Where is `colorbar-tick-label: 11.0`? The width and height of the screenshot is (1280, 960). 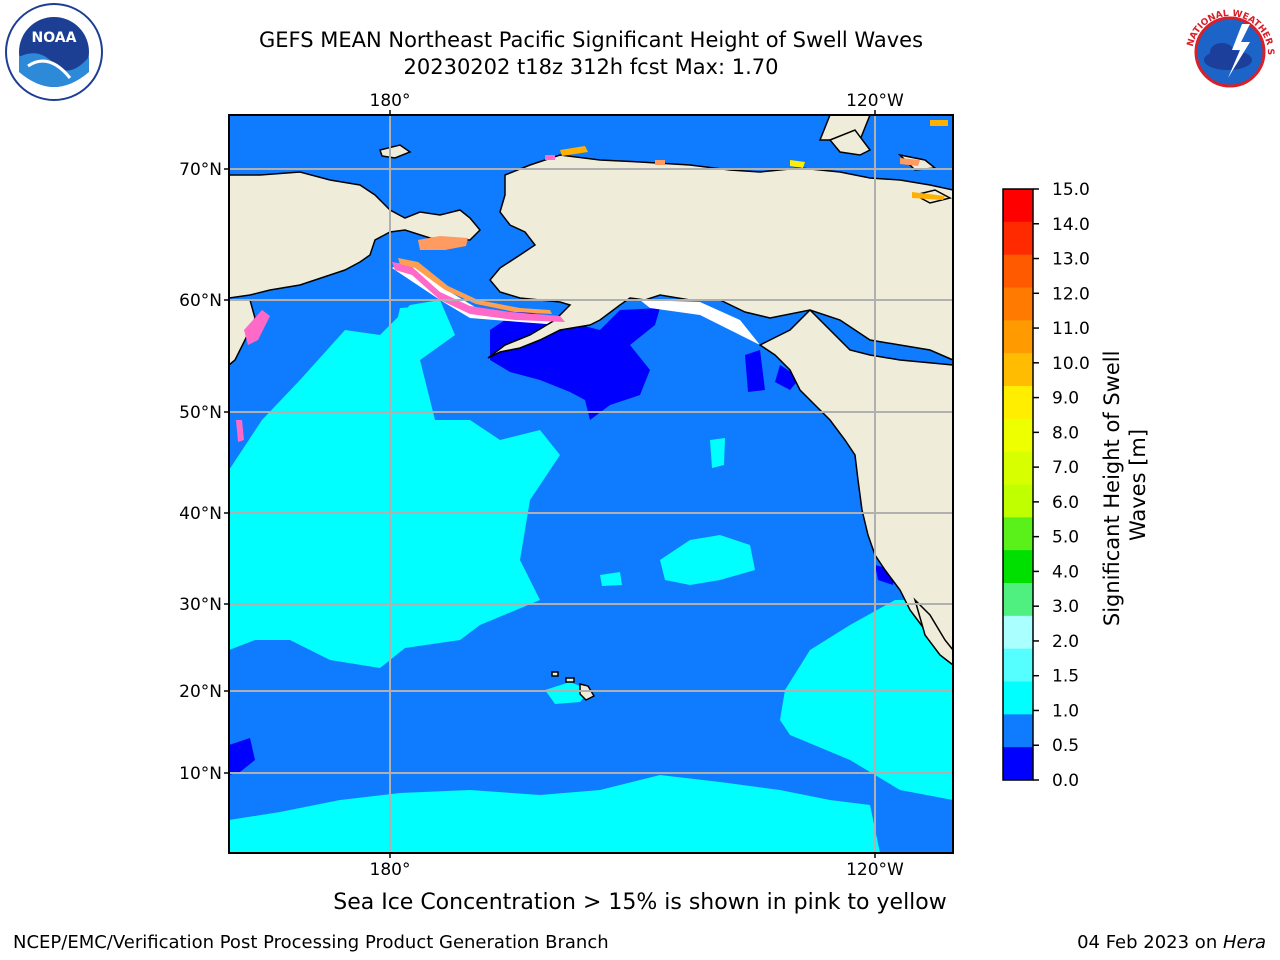 colorbar-tick-label: 11.0 is located at coordinates (1071, 329).